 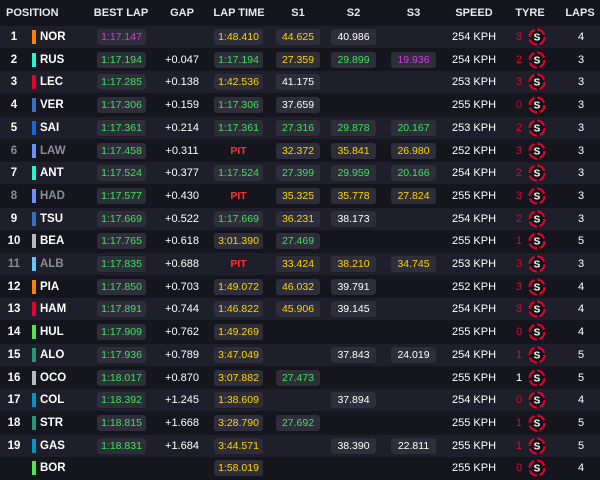 I want to click on gap-value: +1.668, so click(x=182, y=422).